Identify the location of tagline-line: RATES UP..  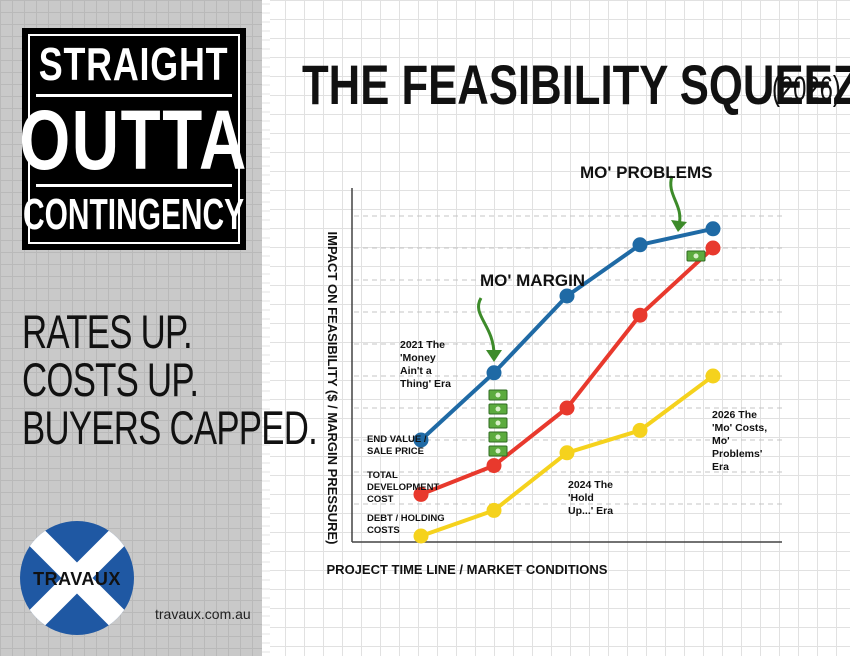
(107, 331).